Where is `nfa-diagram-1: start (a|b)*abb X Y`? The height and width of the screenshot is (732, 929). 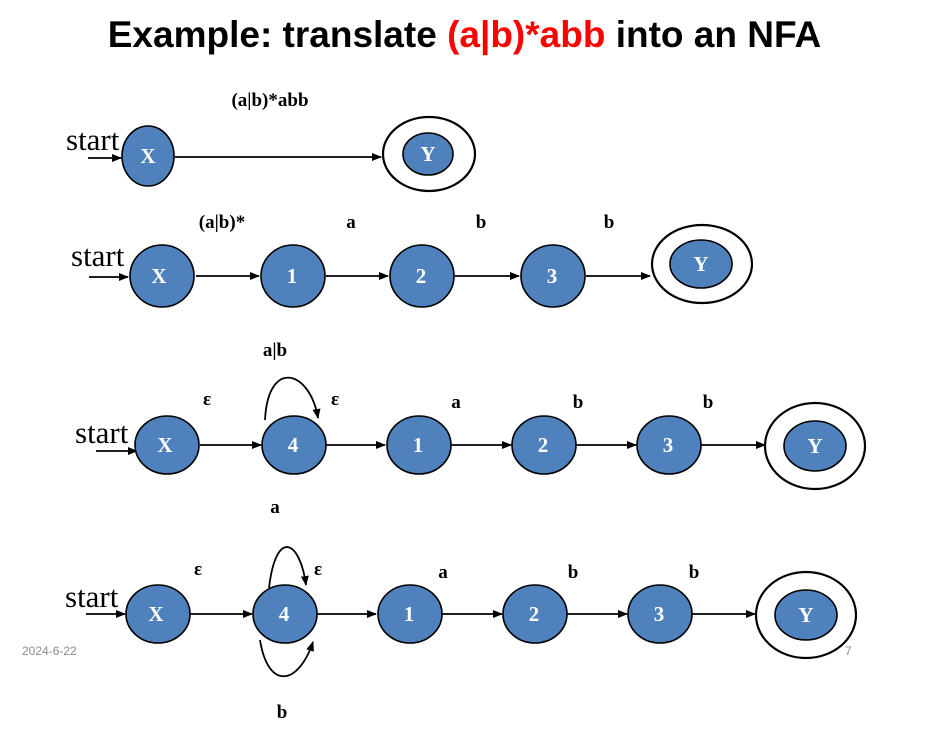
nfa-diagram-1: start (a|b)*abb X Y is located at coordinates (271, 141).